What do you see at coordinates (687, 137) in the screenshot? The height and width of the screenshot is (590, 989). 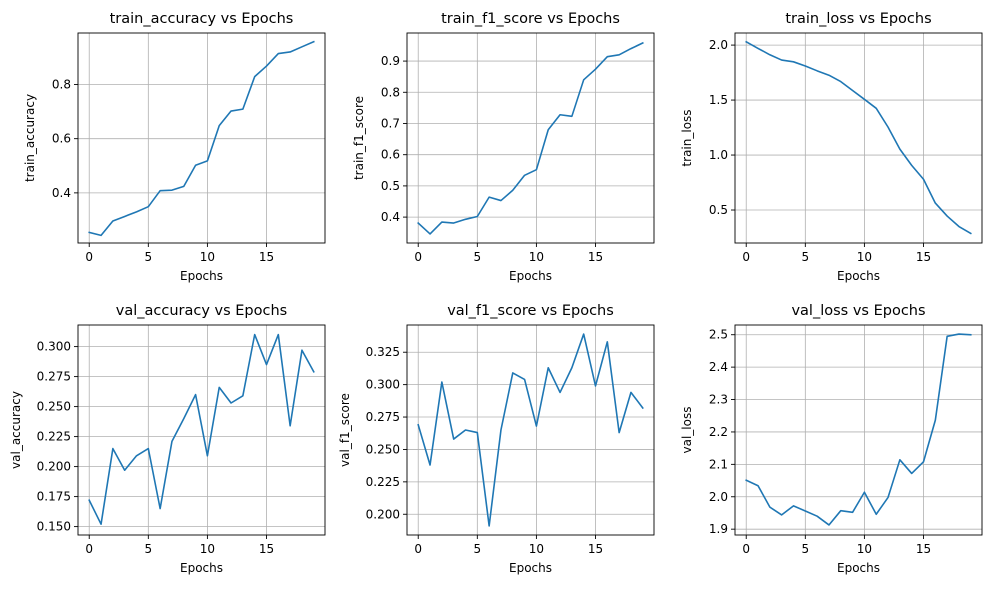 I see `y-axis-label: train_loss` at bounding box center [687, 137].